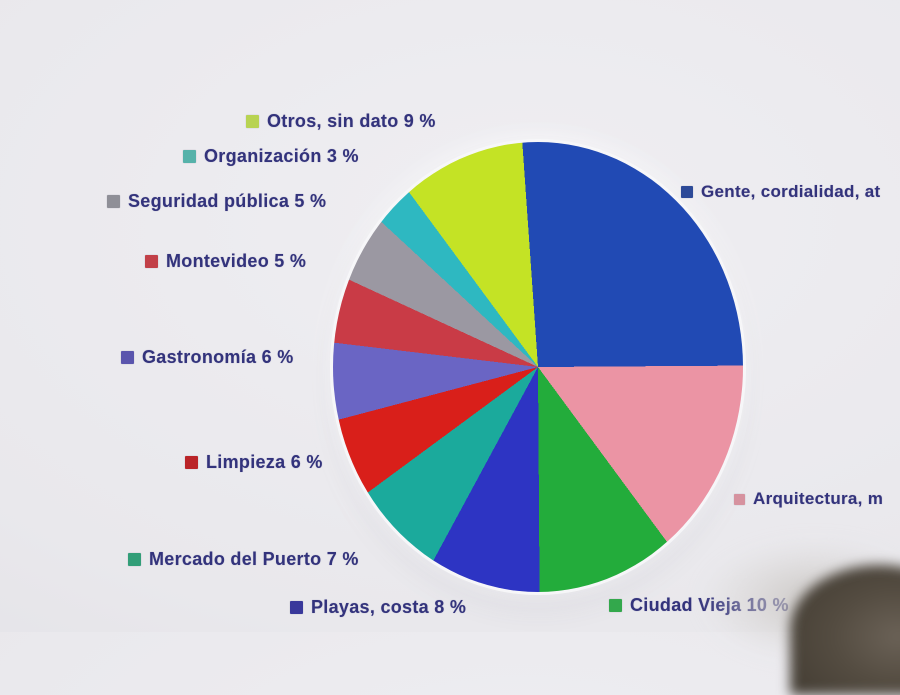 This screenshot has height=695, width=900. I want to click on legend-item-organizacion: Organización 3 %, so click(271, 156).